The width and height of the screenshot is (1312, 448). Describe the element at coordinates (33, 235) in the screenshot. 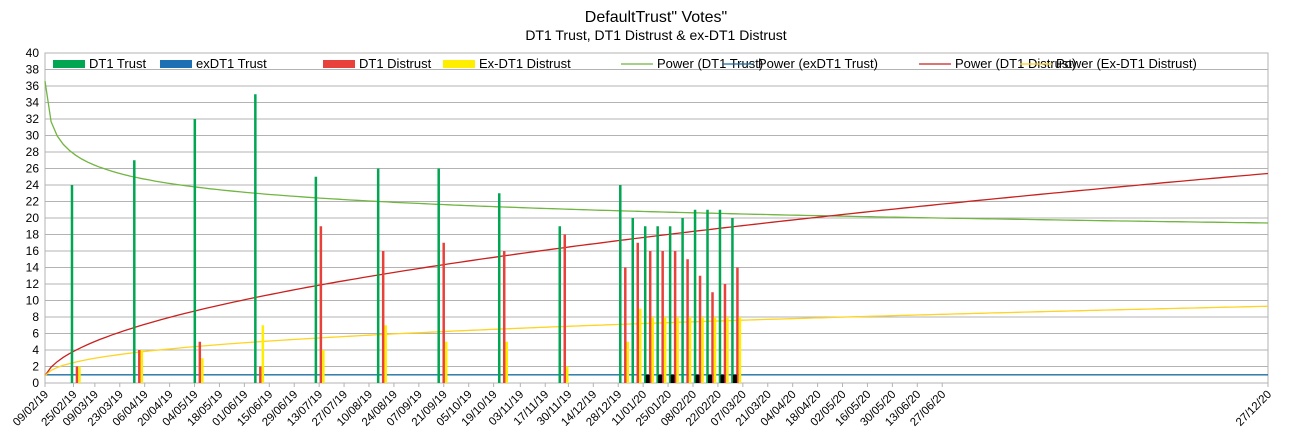

I see `y-tick-label: 18` at that location.